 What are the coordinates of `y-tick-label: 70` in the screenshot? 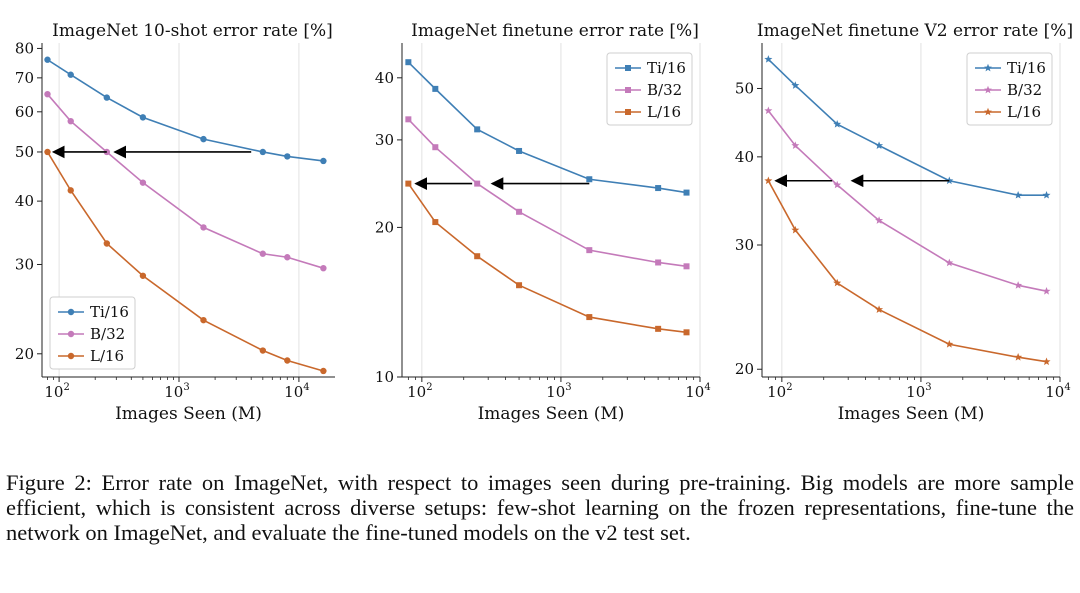 It's located at (24, 78).